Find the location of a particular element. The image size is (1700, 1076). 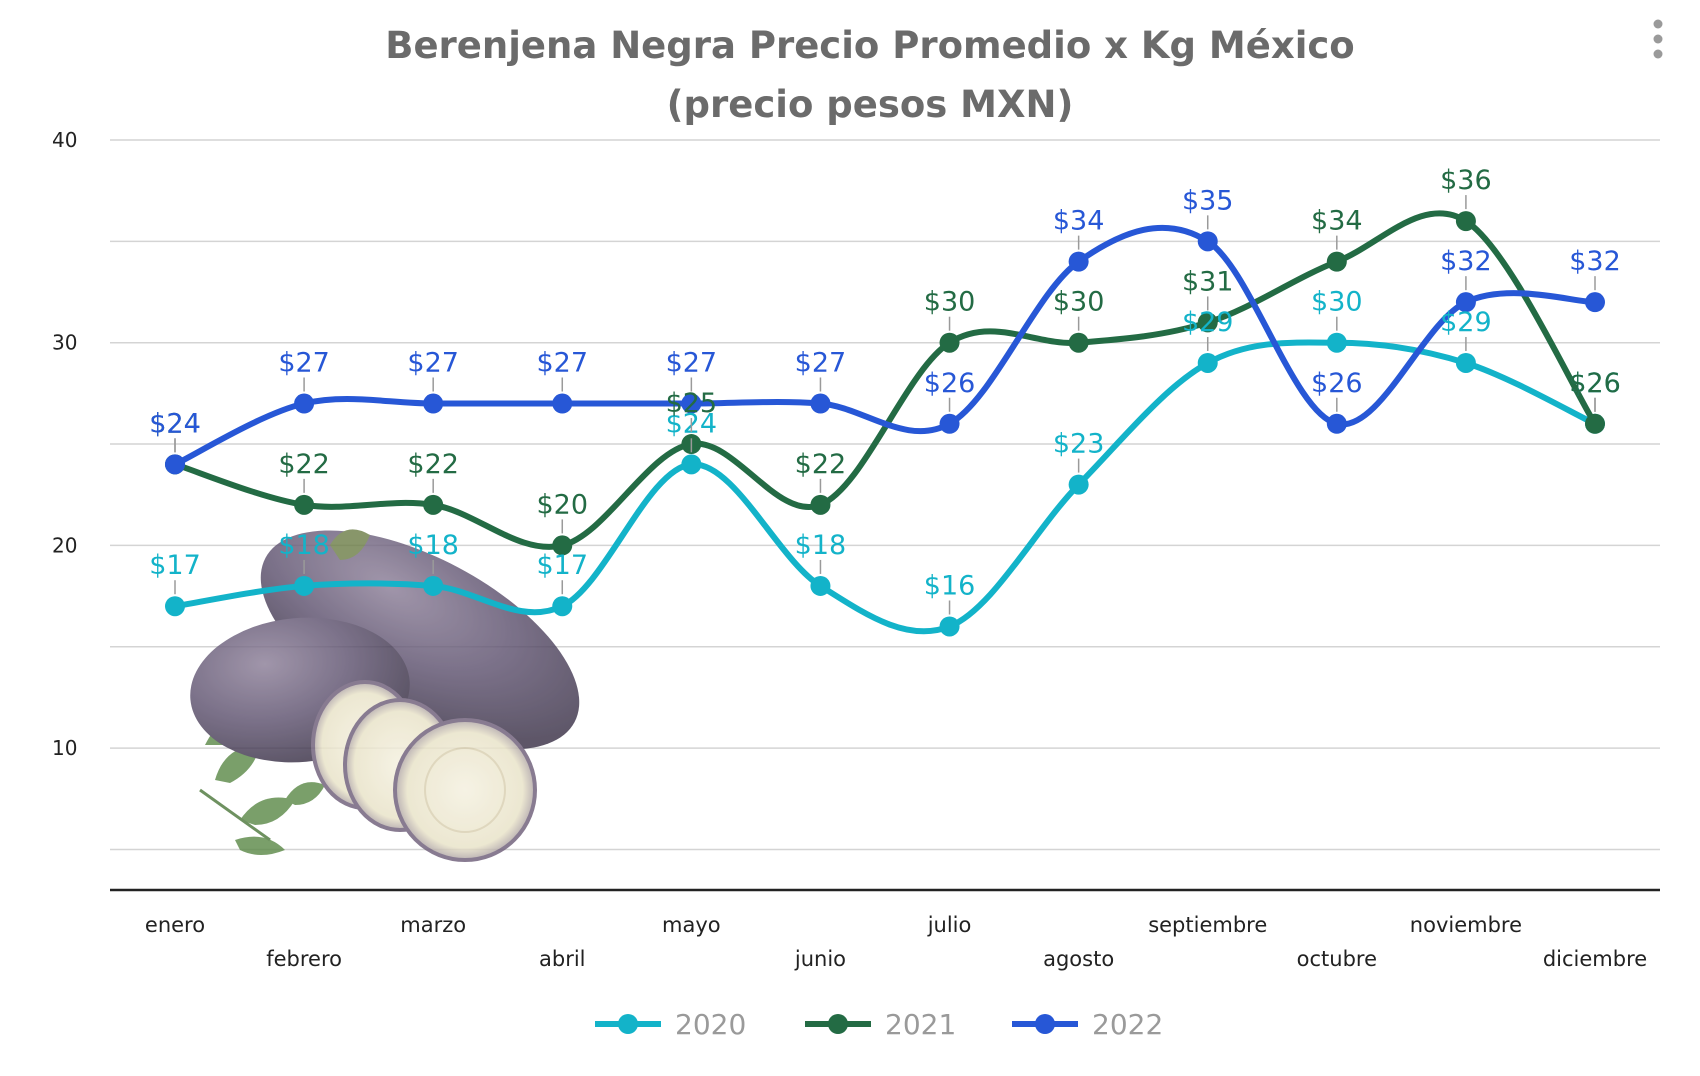

legend-item-2020: 2020 is located at coordinates (670, 1024).